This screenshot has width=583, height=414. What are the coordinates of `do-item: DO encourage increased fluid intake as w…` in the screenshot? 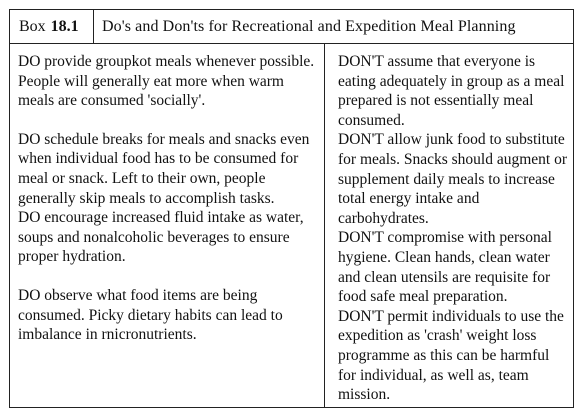 It's located at (161, 237).